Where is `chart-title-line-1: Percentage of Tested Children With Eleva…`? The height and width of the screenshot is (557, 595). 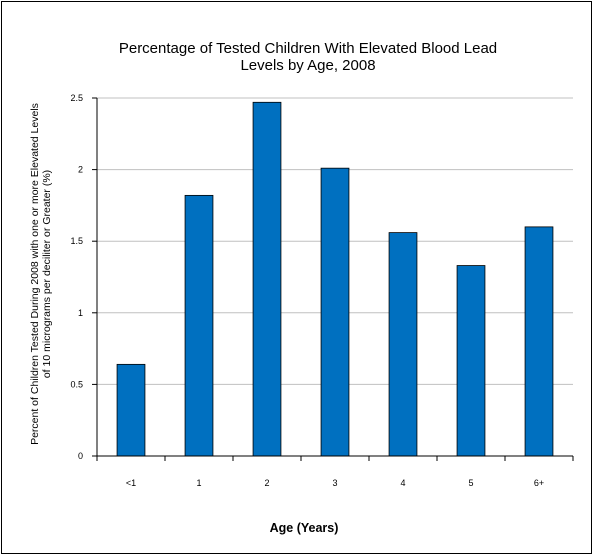 chart-title-line-1: Percentage of Tested Children With Eleva… is located at coordinates (308, 48).